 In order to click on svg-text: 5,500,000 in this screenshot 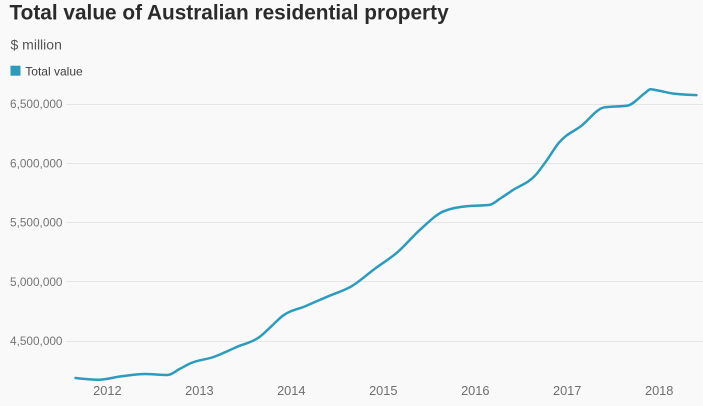, I will do `click(36, 223)`.